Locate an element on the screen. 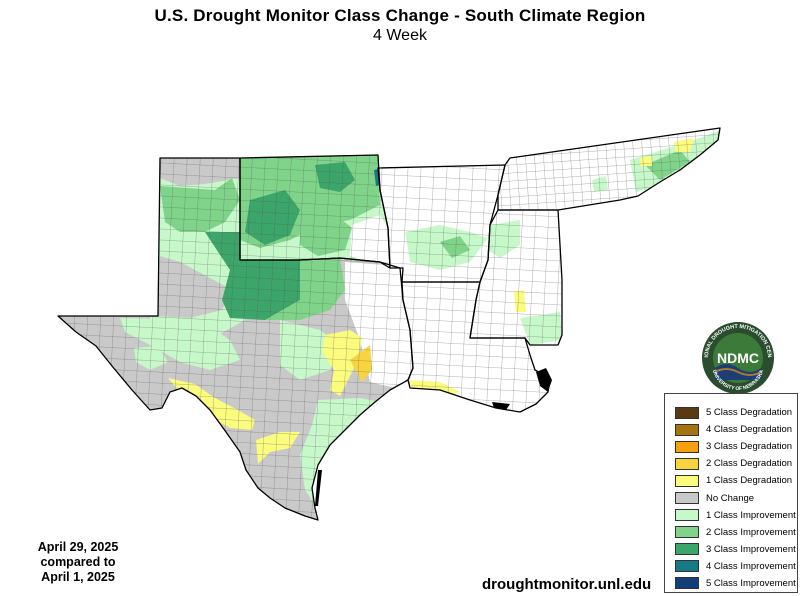 The height and width of the screenshot is (596, 800). legend-item: 4 Class Degradation is located at coordinates (736, 429).